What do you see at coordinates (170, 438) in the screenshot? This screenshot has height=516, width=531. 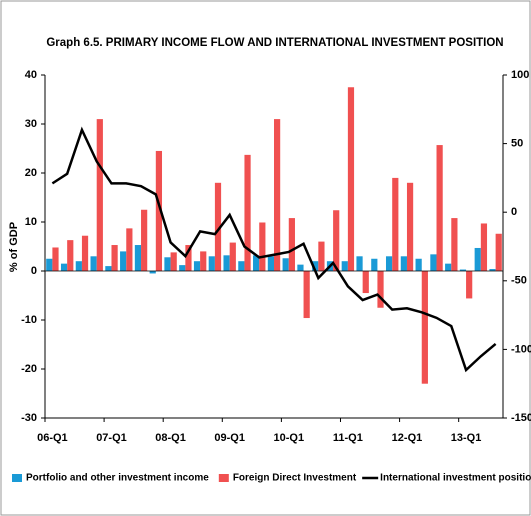 I see `x-tick-label: 08-Q1` at bounding box center [170, 438].